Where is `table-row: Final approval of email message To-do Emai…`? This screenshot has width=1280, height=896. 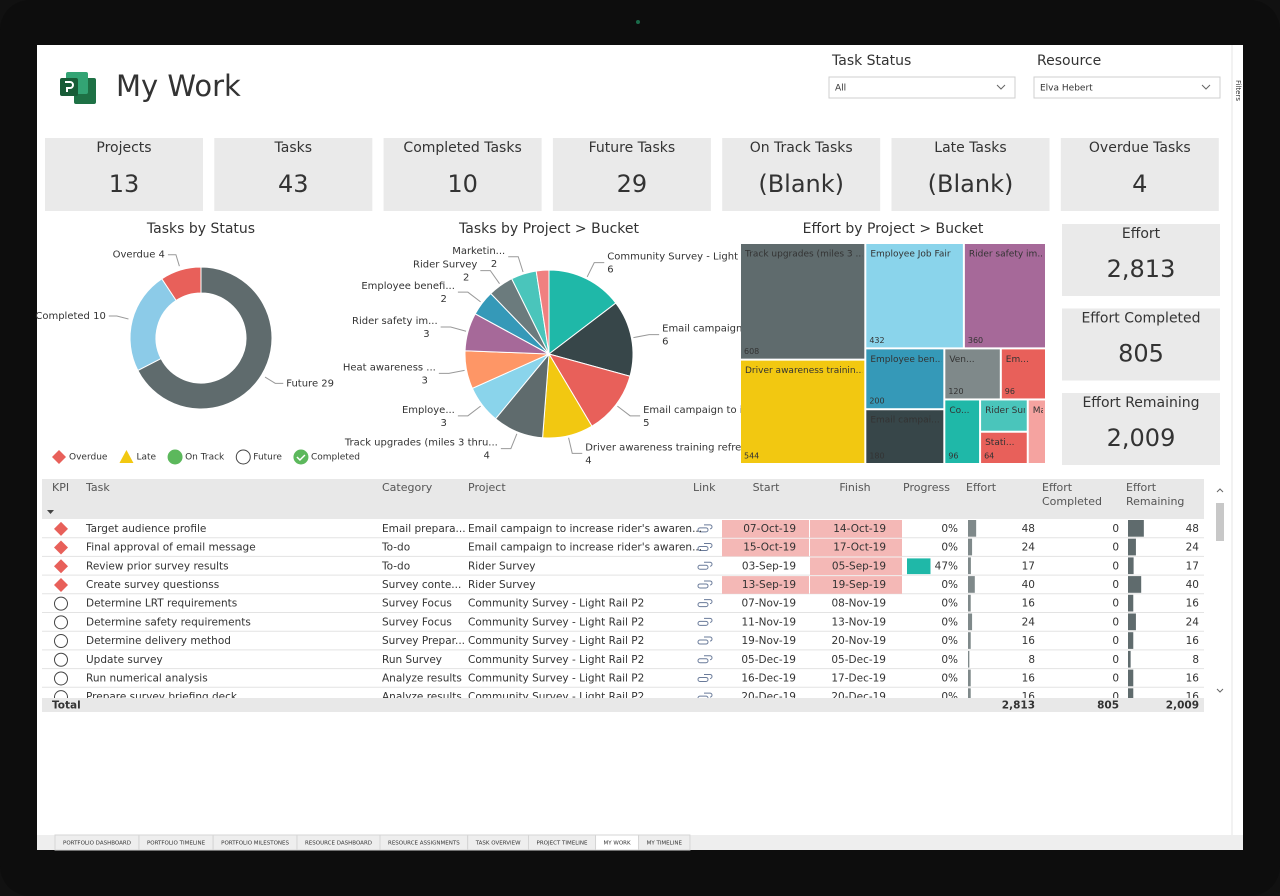
table-row: Final approval of email message To-do Emai… is located at coordinates (623, 547).